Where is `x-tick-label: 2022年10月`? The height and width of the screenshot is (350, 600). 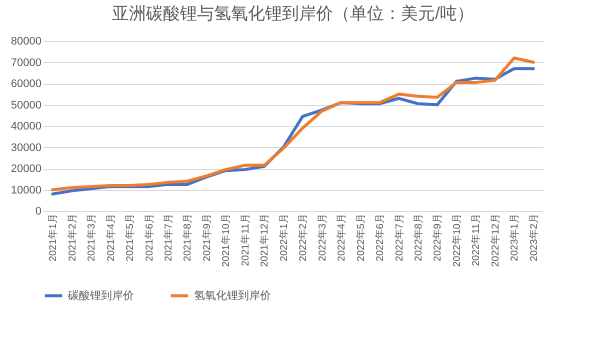 x-tick-label: 2022年10月 is located at coordinates (456, 240).